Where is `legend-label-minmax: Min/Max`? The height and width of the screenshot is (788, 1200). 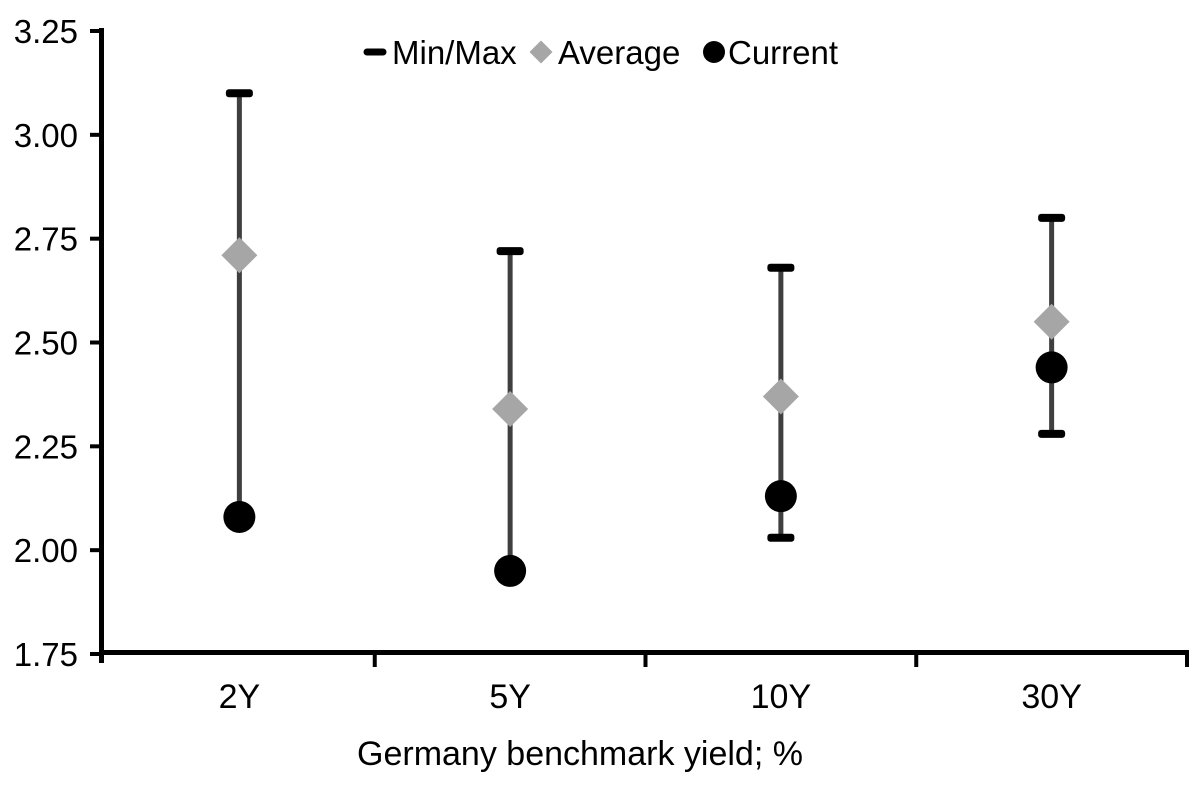
legend-label-minmax: Min/Max is located at coordinates (454, 52).